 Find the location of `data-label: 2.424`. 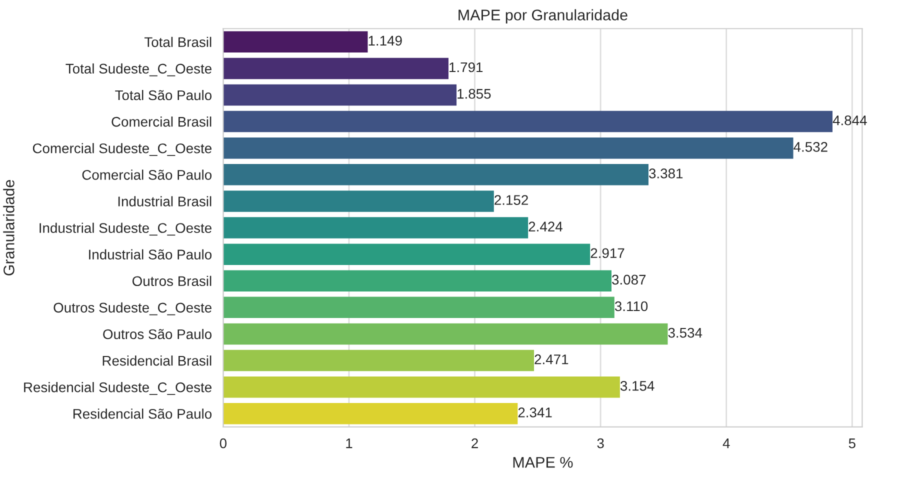

data-label: 2.424 is located at coordinates (545, 227).